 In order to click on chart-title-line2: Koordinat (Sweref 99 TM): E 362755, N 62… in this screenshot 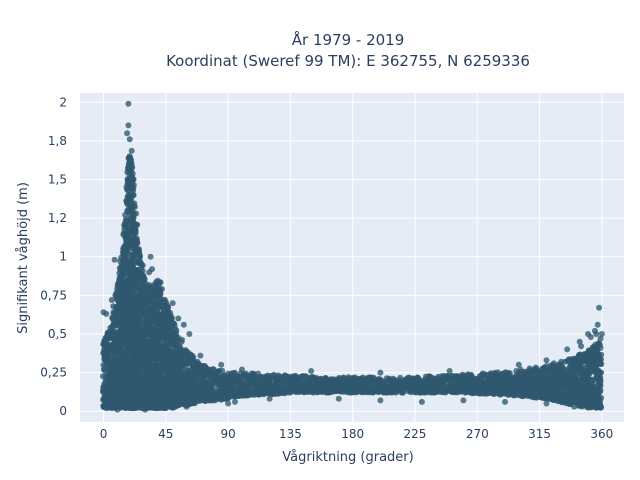, I will do `click(348, 61)`.